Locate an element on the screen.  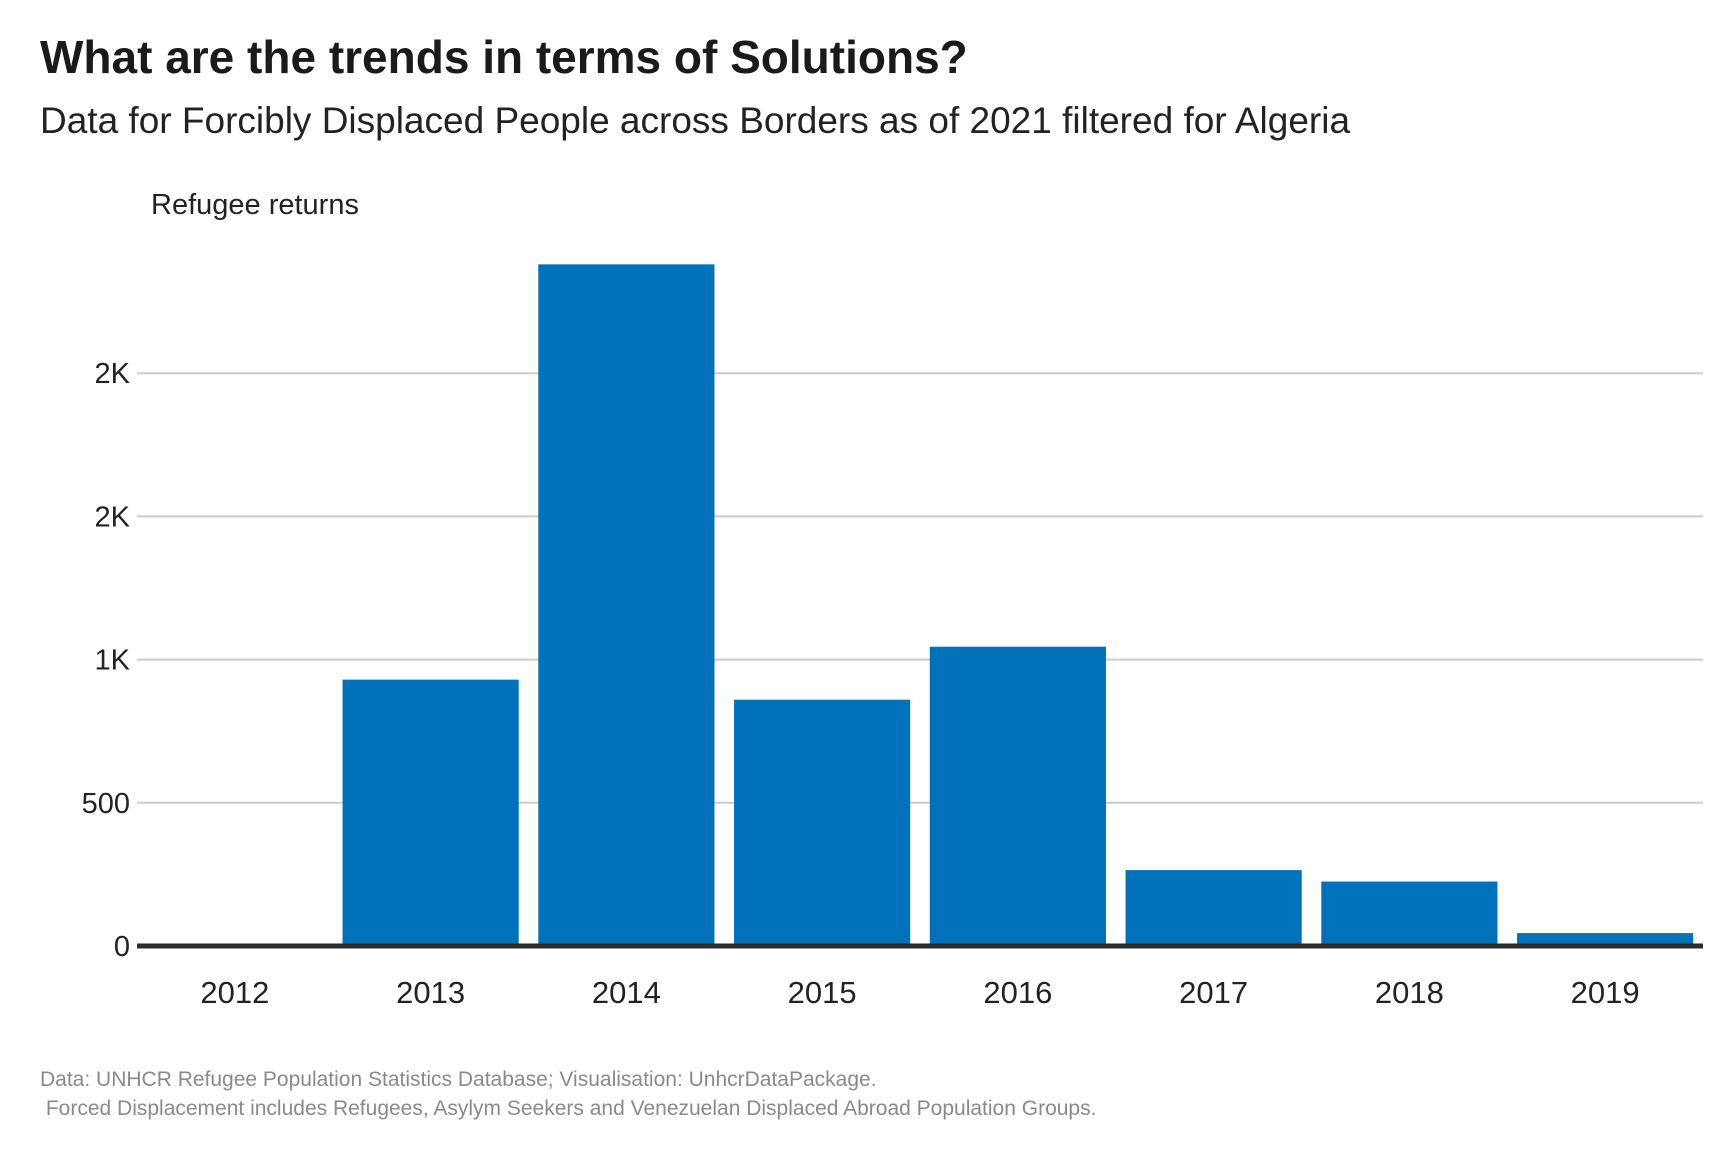
bar-2016 is located at coordinates (1017, 796).